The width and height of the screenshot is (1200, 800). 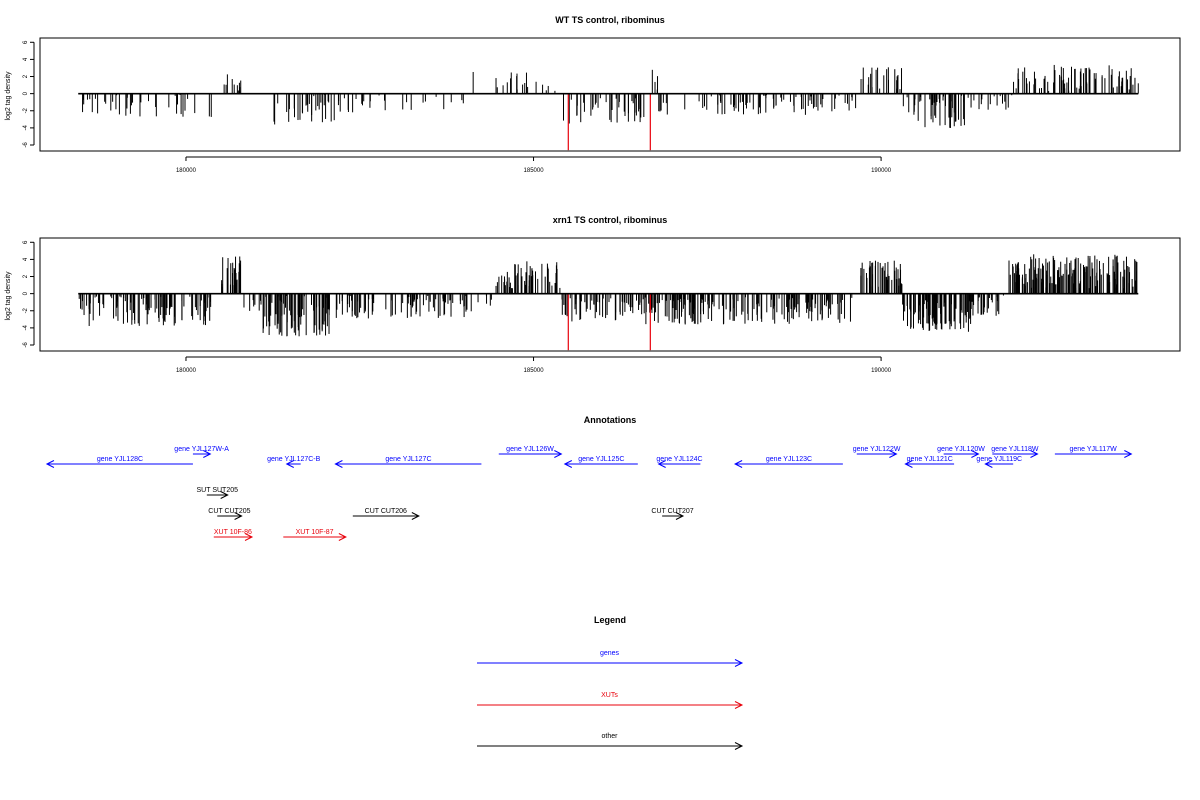 I want to click on annotation-feature: gene YJL122W, so click(x=877, y=452).